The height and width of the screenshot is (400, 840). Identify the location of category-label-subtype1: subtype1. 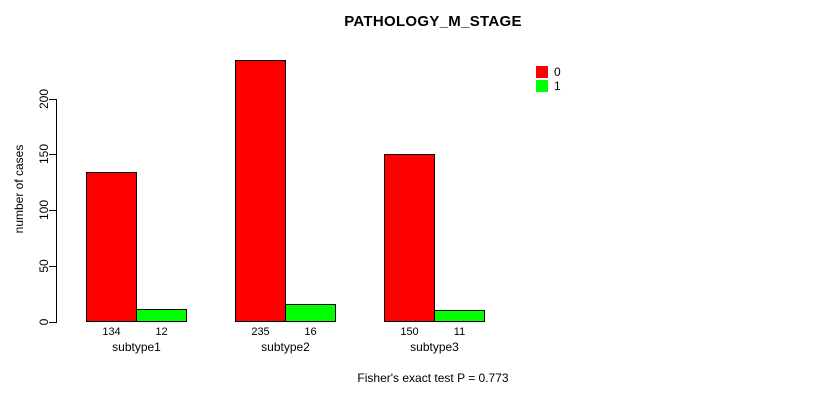
(136, 347).